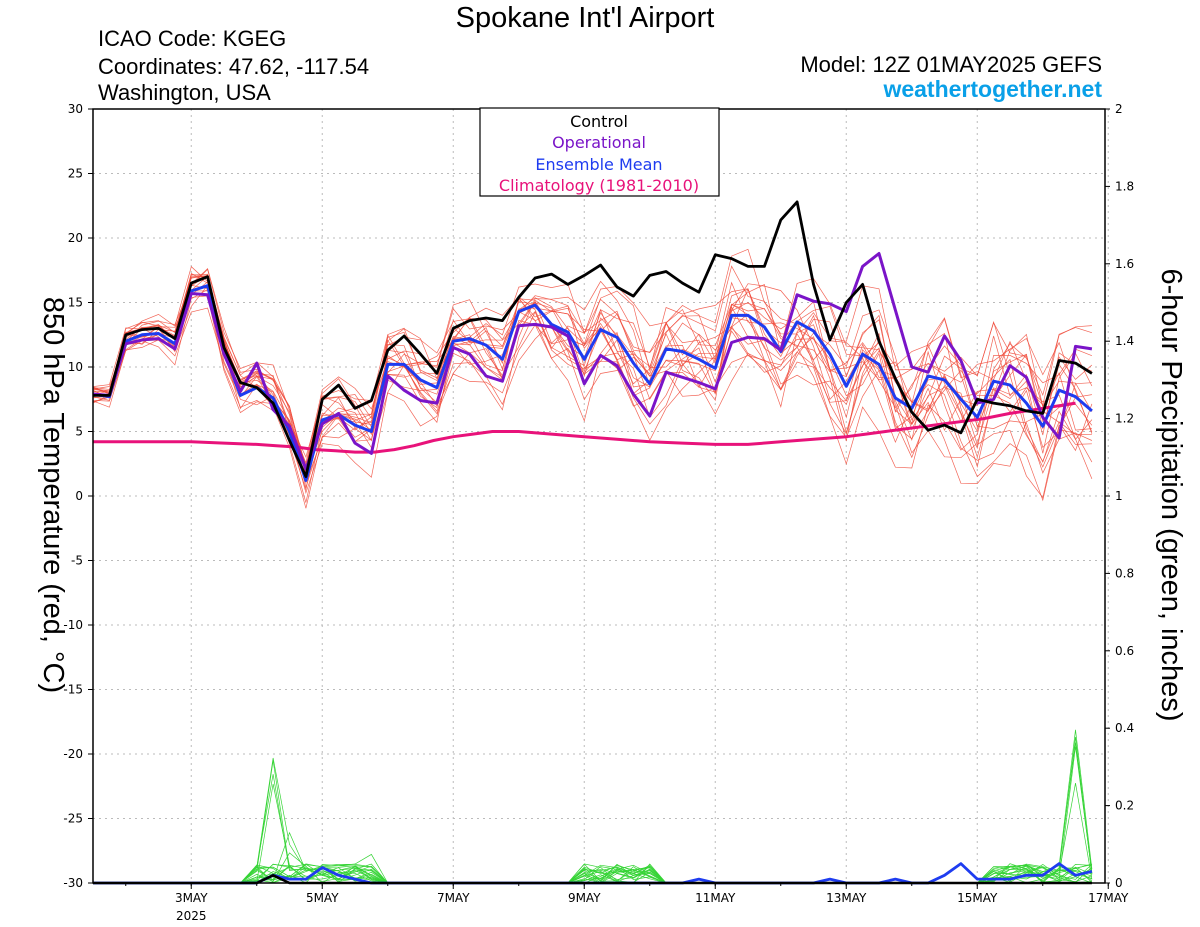  What do you see at coordinates (79, 432) in the screenshot?
I see `y-tick-label: 5` at bounding box center [79, 432].